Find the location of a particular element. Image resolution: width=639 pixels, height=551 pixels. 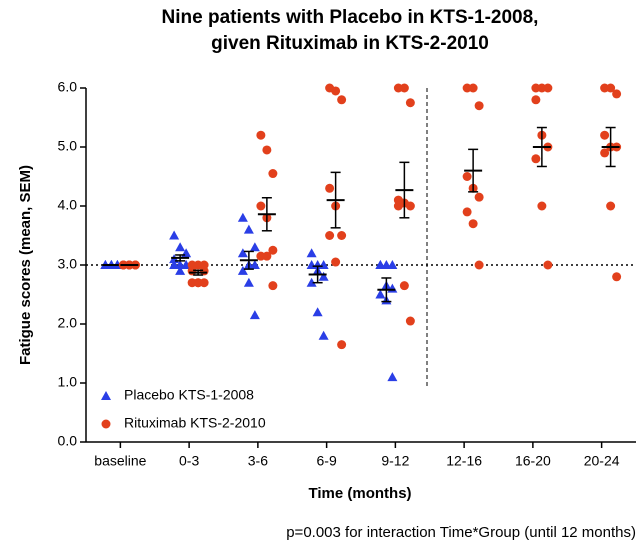

chart-title: given Rituximab in KTS-2-2010 is located at coordinates (350, 43).